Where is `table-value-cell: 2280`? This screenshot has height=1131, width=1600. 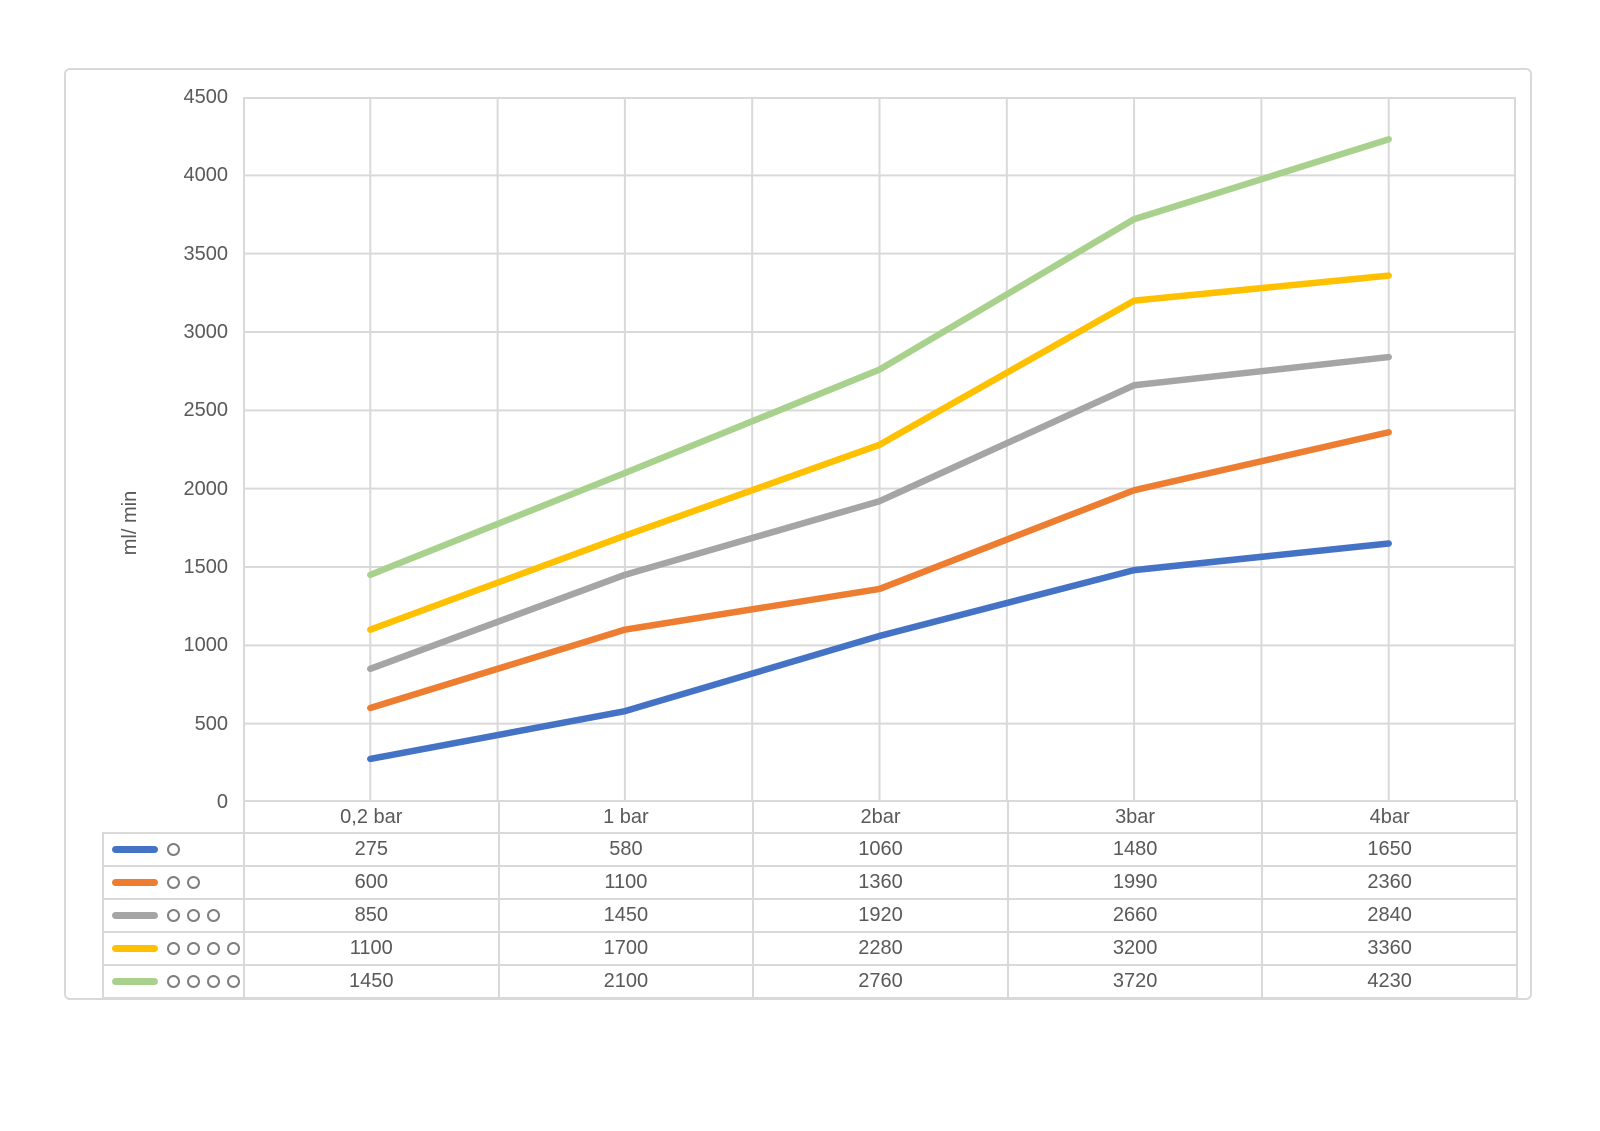 table-value-cell: 2280 is located at coordinates (880, 948).